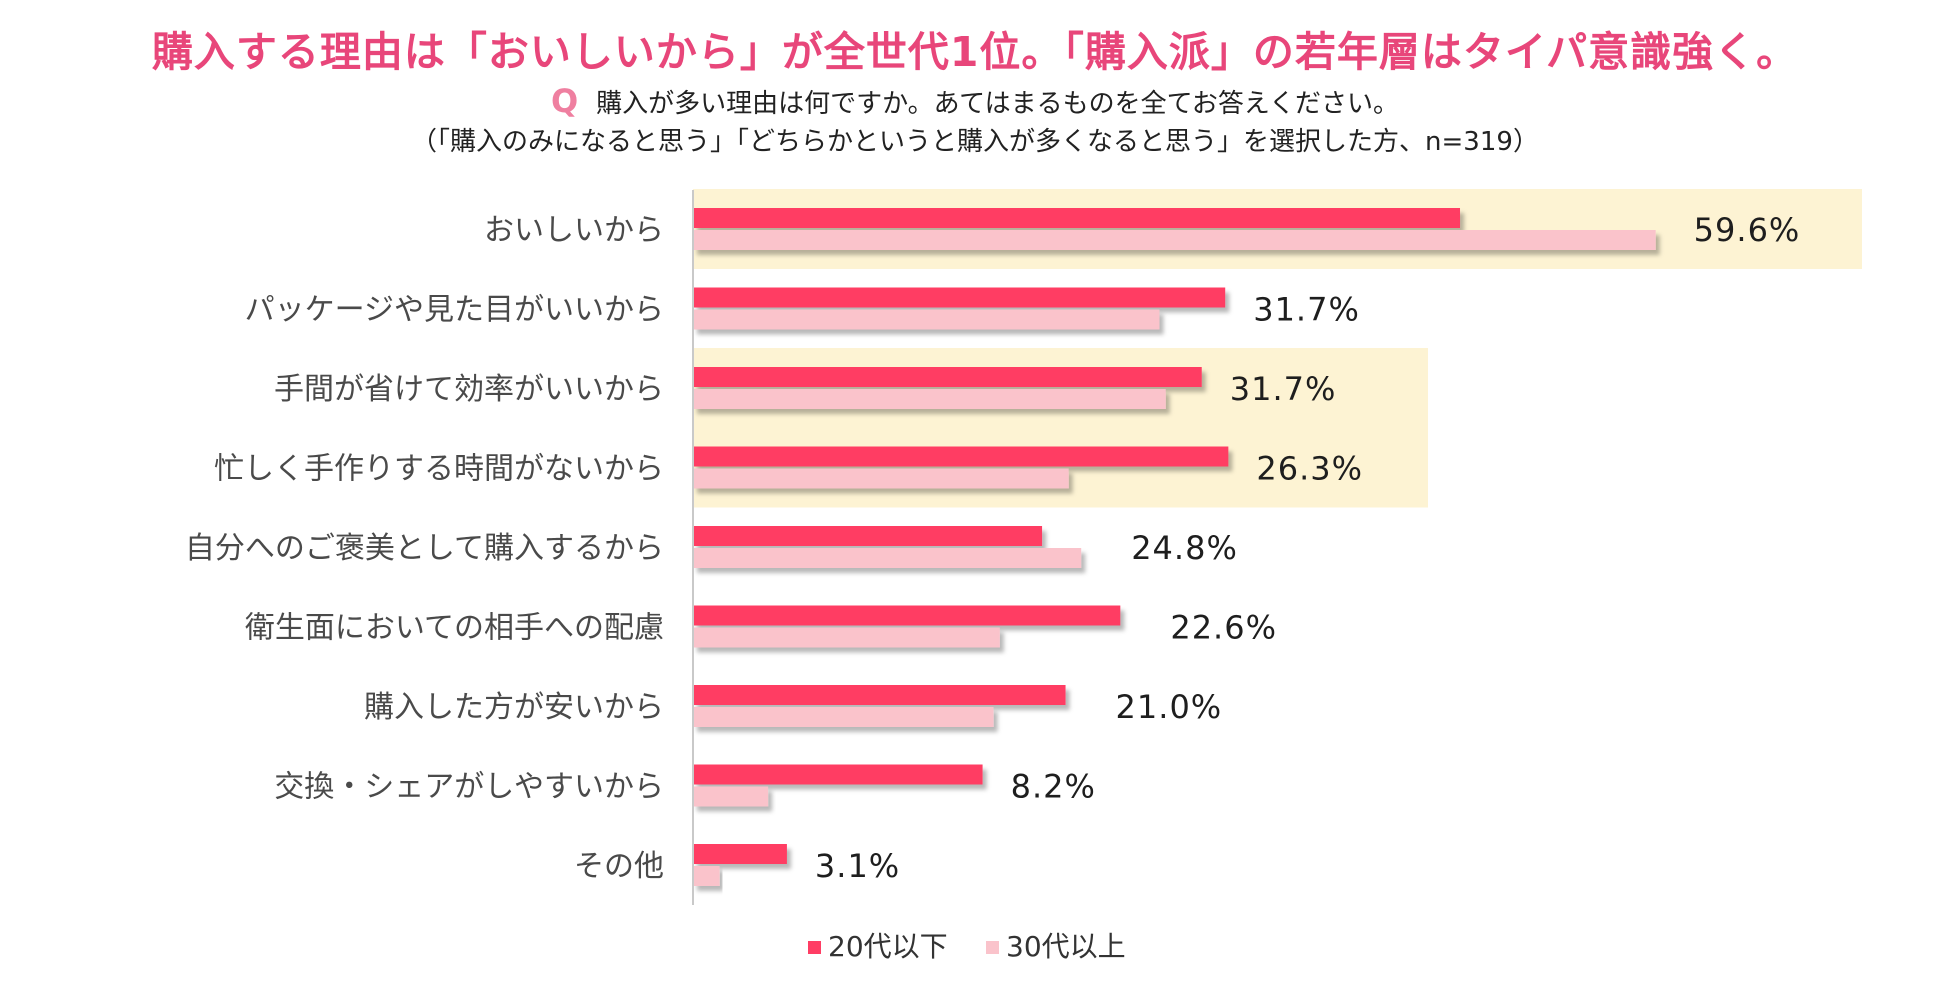  I want to click on category-label: パッケージや見た目がいいから, so click(454, 310).